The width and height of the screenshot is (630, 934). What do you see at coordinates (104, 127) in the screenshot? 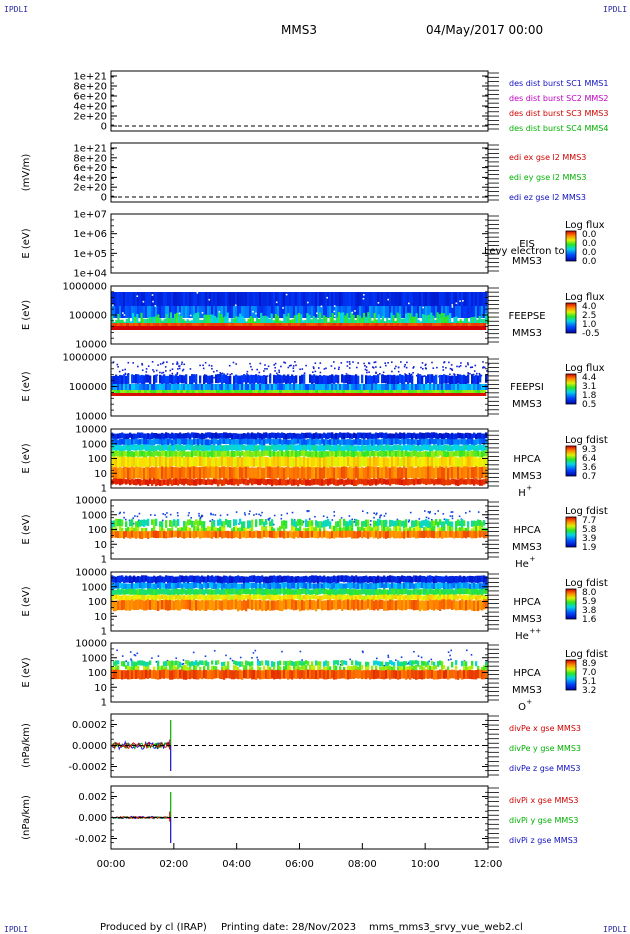
I see `ytick-label-0-5: 0` at bounding box center [104, 127].